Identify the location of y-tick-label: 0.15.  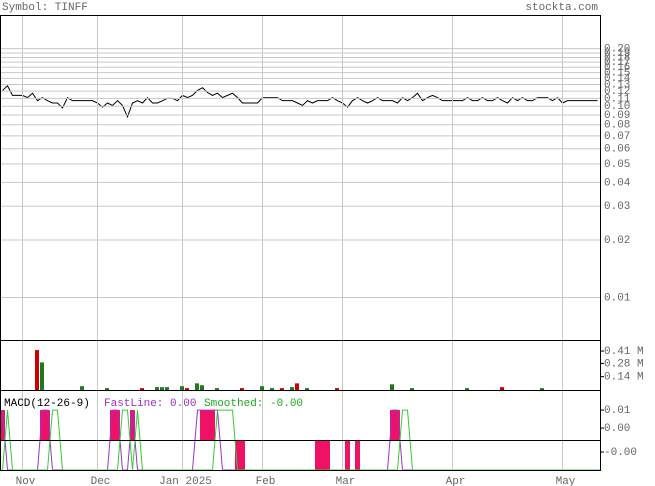
(617, 73).